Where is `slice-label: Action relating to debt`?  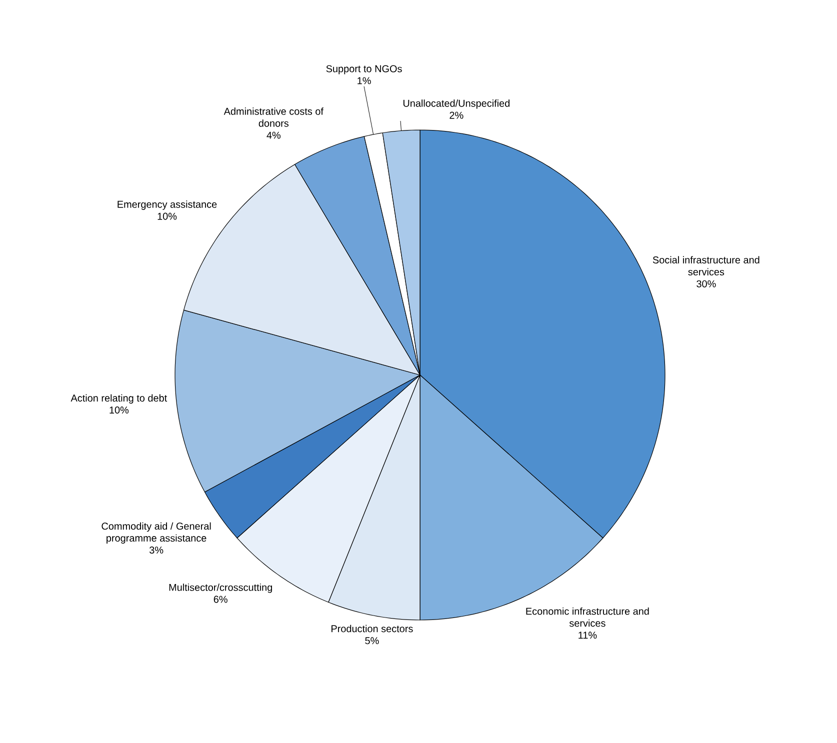 slice-label: Action relating to debt is located at coordinates (119, 399).